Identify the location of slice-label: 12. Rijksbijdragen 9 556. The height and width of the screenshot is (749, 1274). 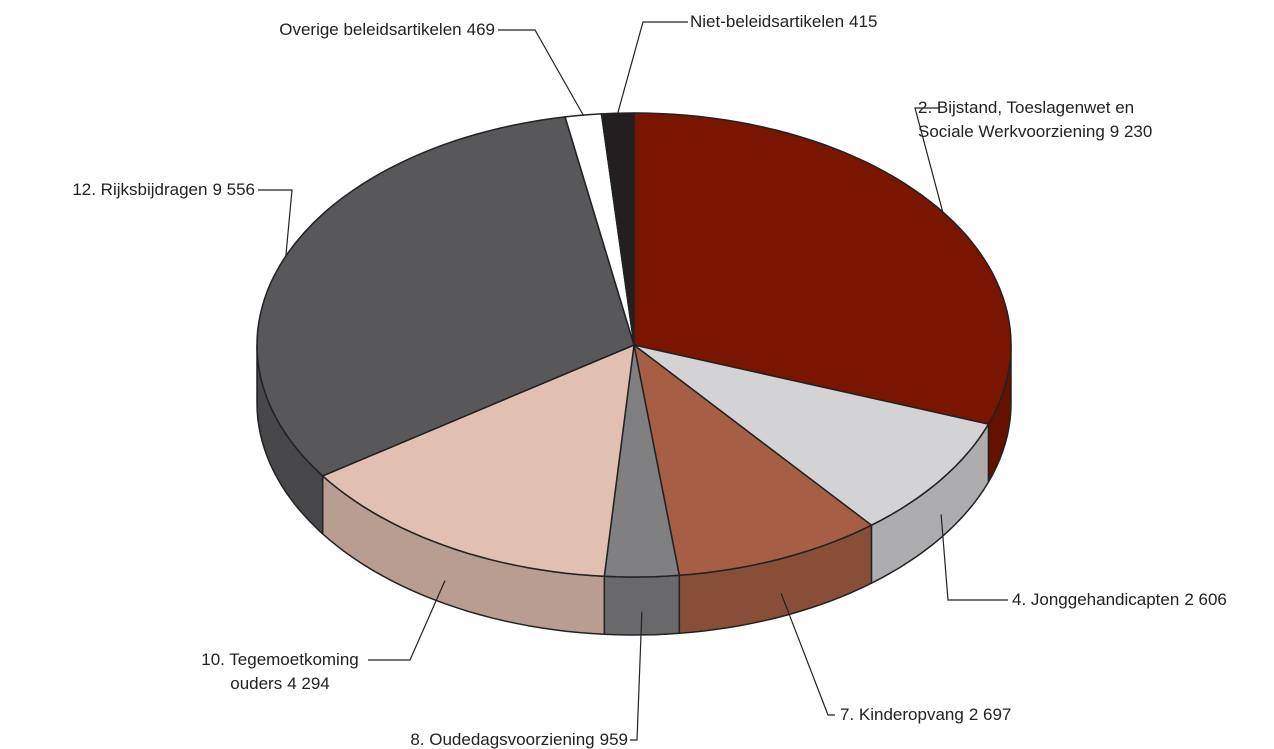
(163, 190).